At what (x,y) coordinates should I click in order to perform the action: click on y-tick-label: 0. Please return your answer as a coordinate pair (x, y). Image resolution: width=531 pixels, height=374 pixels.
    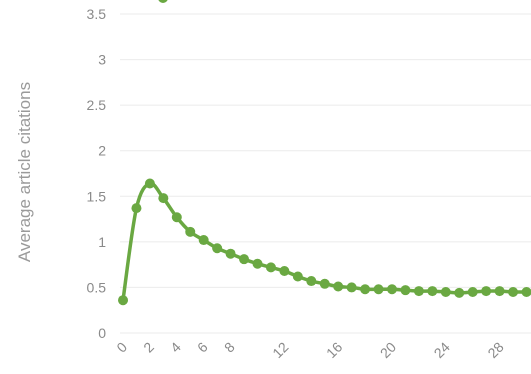
    Looking at the image, I should click on (102, 333).